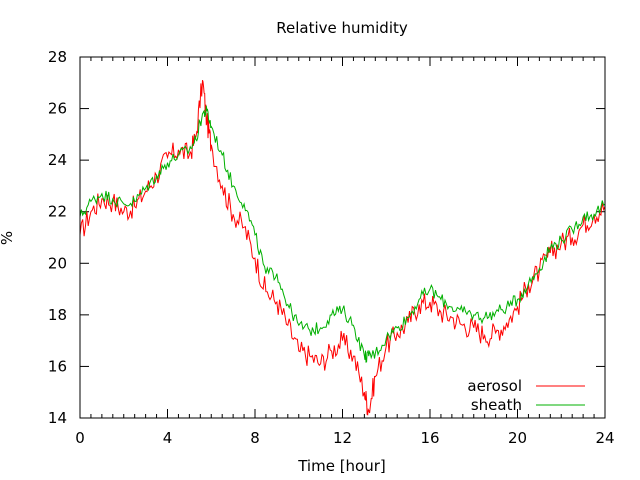 This screenshot has width=640, height=480. I want to click on legend-label-sheath: sheath, so click(496, 405).